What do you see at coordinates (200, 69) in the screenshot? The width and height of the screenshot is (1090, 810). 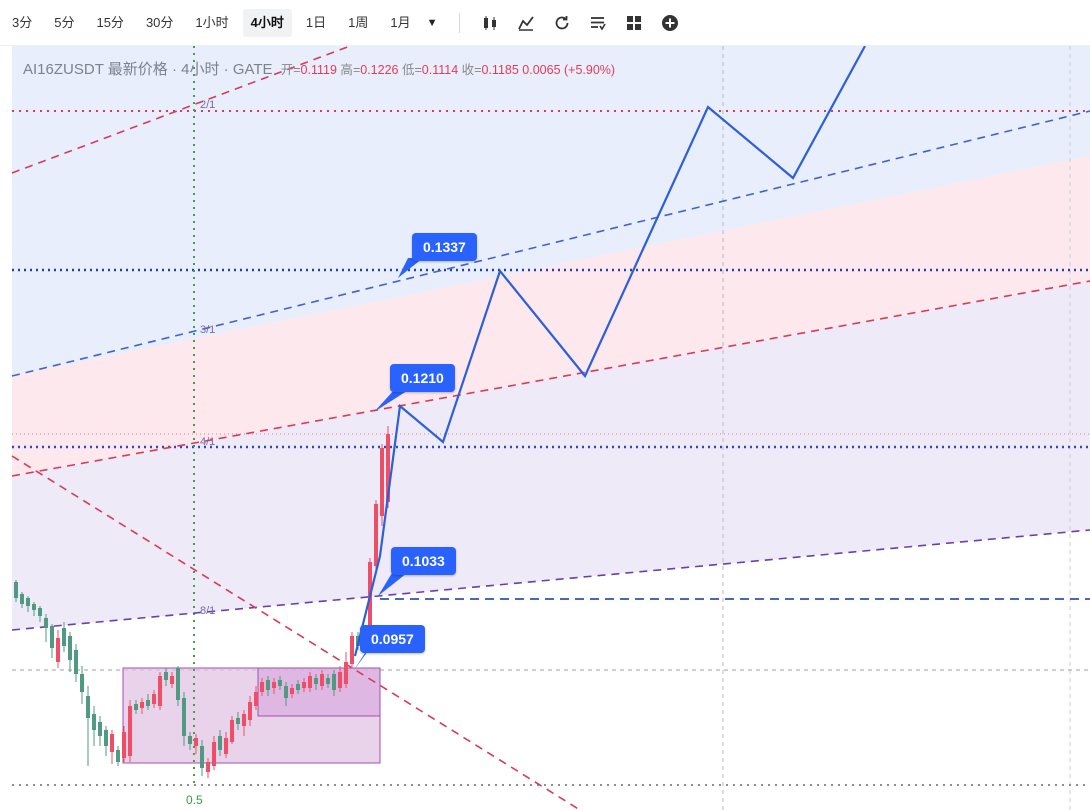 I see `legend-interval: 4小时` at bounding box center [200, 69].